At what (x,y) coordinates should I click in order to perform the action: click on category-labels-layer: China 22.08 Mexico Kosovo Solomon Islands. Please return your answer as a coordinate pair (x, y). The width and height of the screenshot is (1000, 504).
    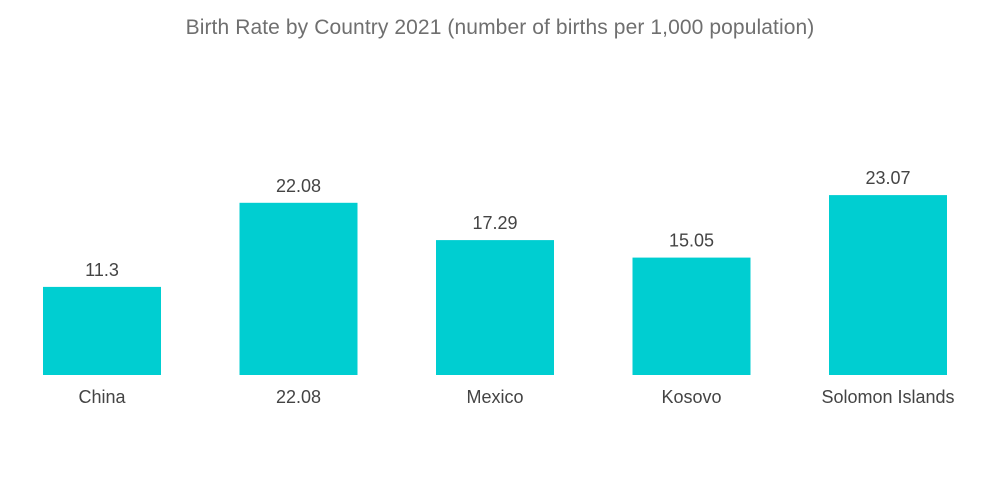
    Looking at the image, I should click on (516, 397).